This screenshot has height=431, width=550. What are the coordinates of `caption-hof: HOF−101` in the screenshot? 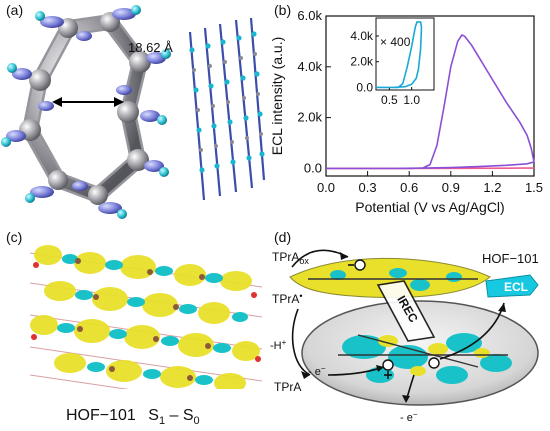 It's located at (101, 415).